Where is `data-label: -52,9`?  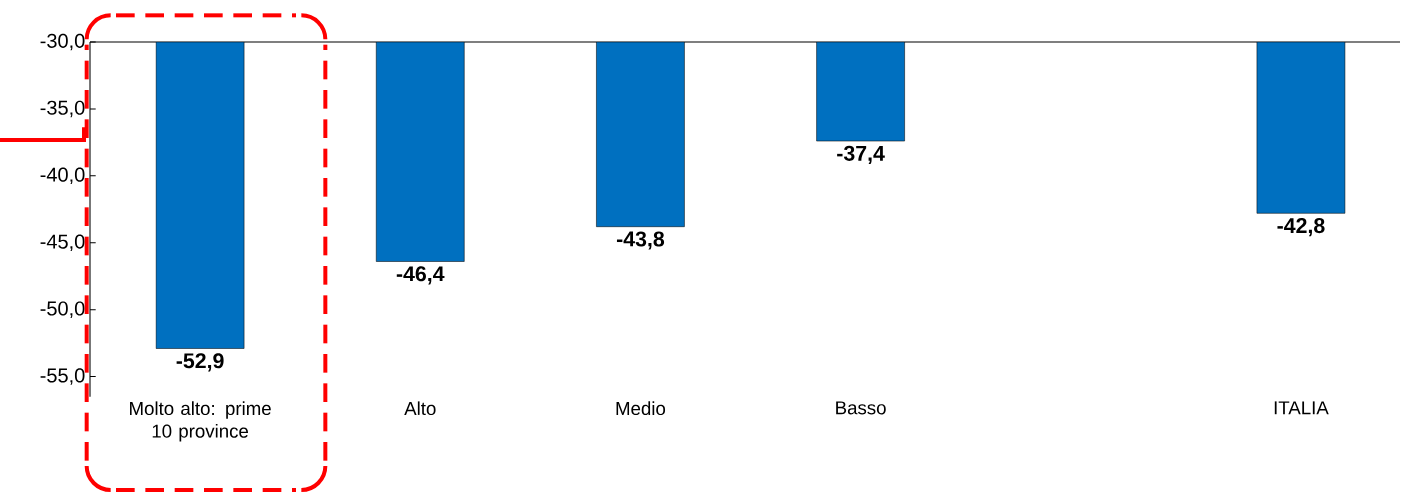
data-label: -52,9 is located at coordinates (200, 362).